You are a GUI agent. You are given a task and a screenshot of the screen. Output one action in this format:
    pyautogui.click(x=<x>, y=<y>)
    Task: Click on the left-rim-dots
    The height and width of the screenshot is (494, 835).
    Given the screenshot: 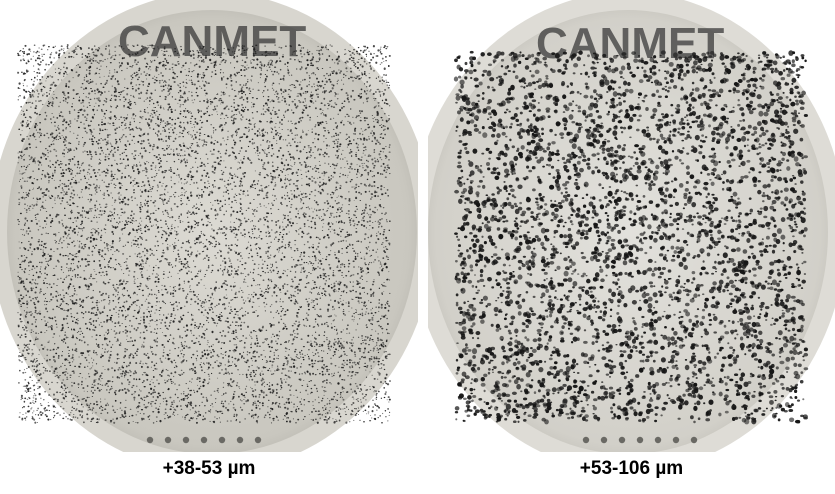 What is the action you would take?
    pyautogui.click(x=204, y=440)
    